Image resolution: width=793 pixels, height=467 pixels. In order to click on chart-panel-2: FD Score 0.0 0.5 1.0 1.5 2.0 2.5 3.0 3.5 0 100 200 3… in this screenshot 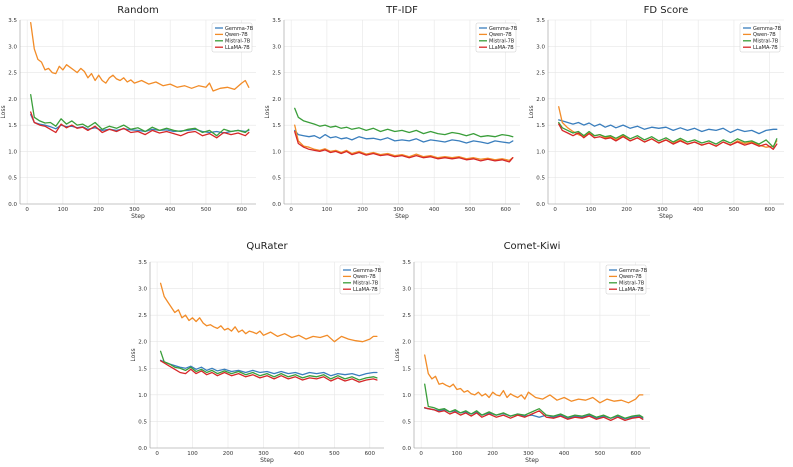, I will do `click(656, 112)`.